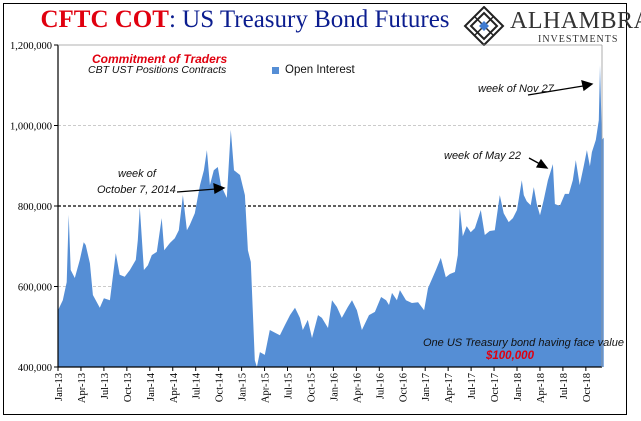  Describe the element at coordinates (174, 387) in the screenshot. I see `x-tick-label: Apr-14` at that location.